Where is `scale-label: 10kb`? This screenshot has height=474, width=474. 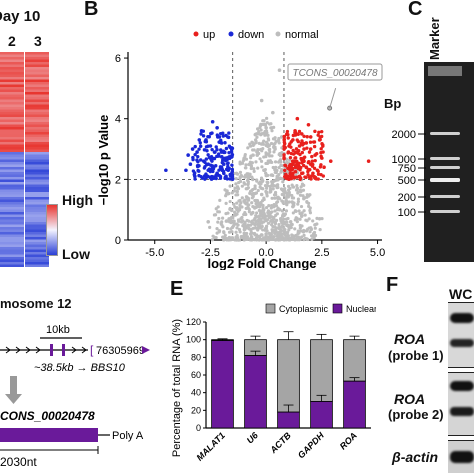
scale-label: 10kb is located at coordinates (58, 330).